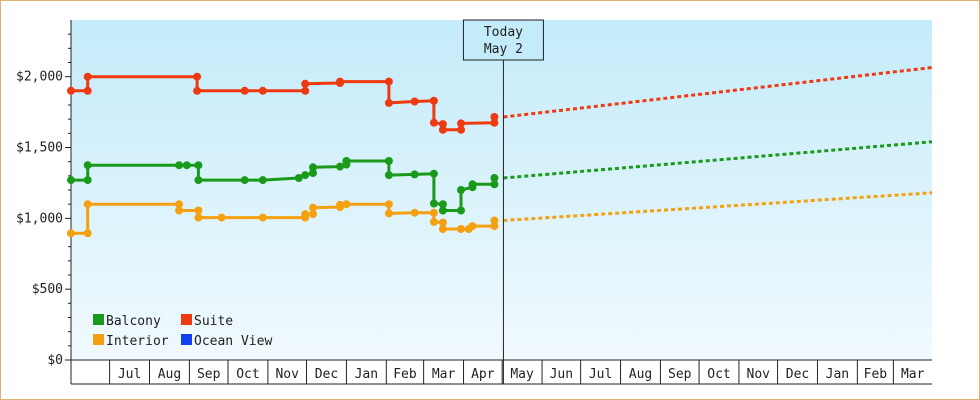 The width and height of the screenshot is (980, 400). What do you see at coordinates (561, 374) in the screenshot?
I see `x-month-label: Jun` at bounding box center [561, 374].